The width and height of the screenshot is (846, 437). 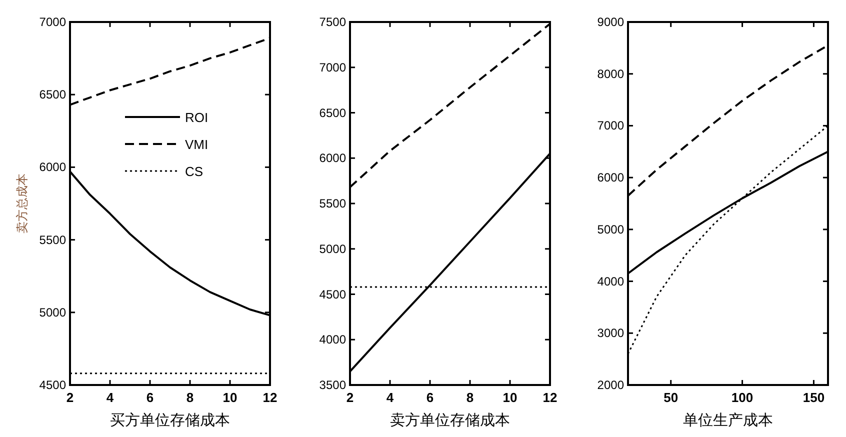 I want to click on y-tick-label: 3500, so click(x=332, y=385).